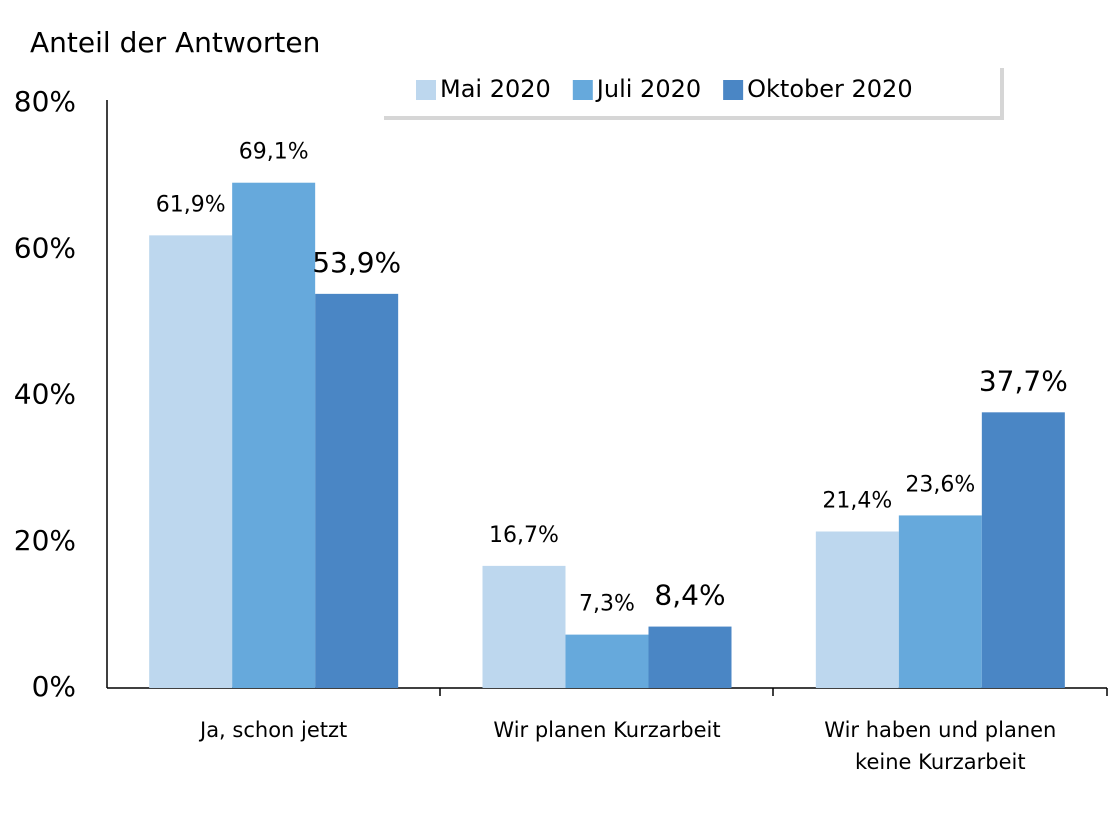  I want to click on data-label: 37,7%, so click(1023, 380).